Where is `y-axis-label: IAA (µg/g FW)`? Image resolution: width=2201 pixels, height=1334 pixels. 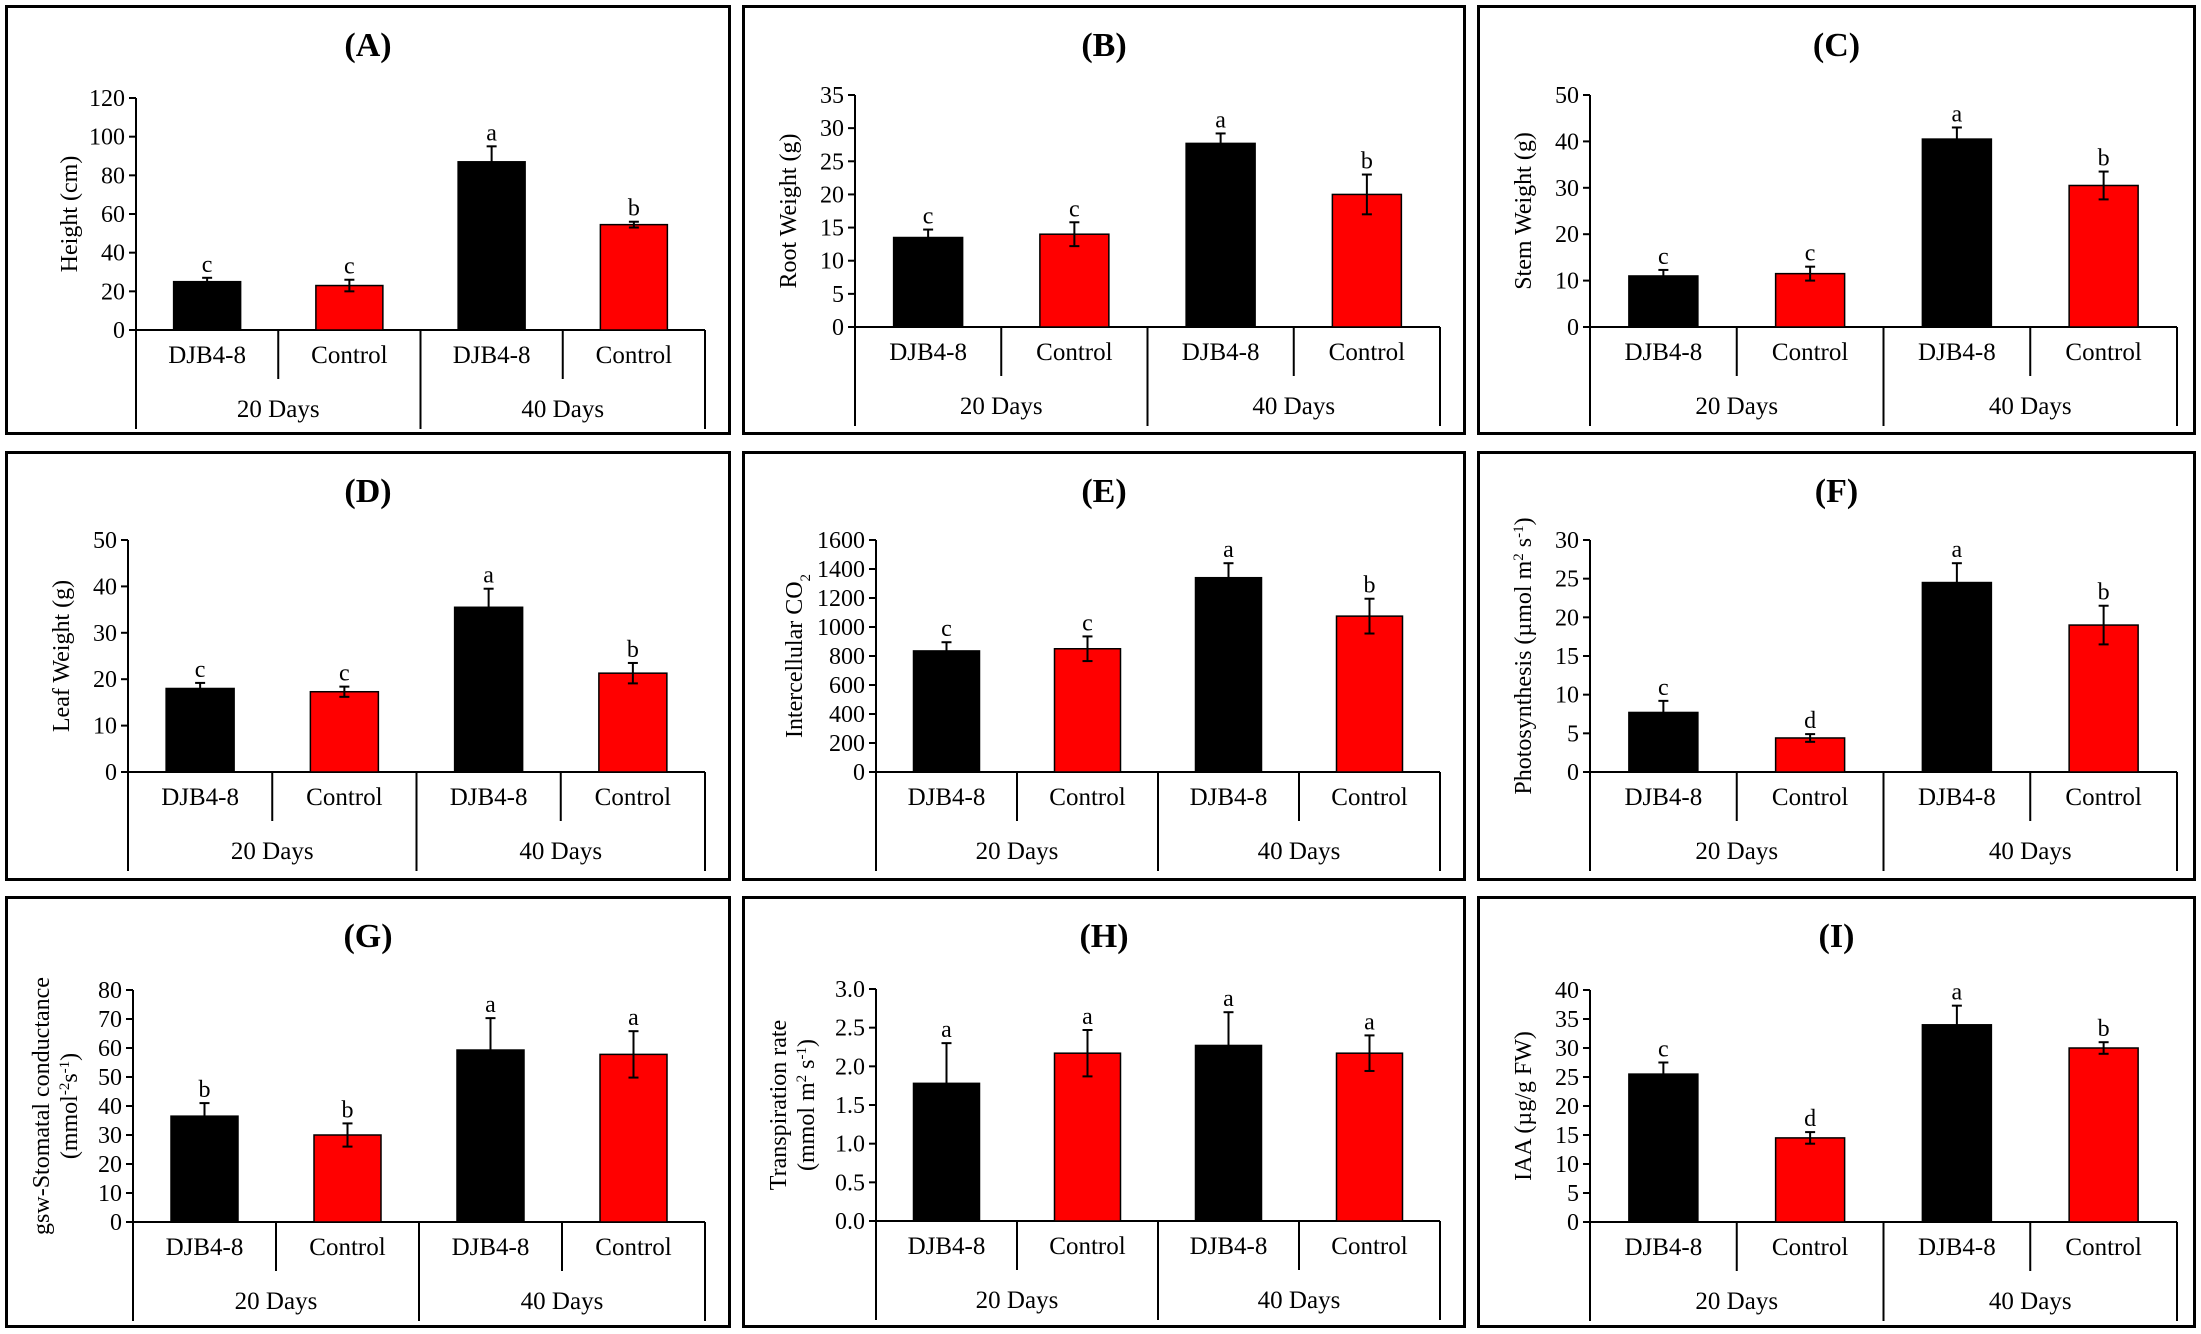 y-axis-label: IAA (µg/g FW) is located at coordinates (1524, 1106).